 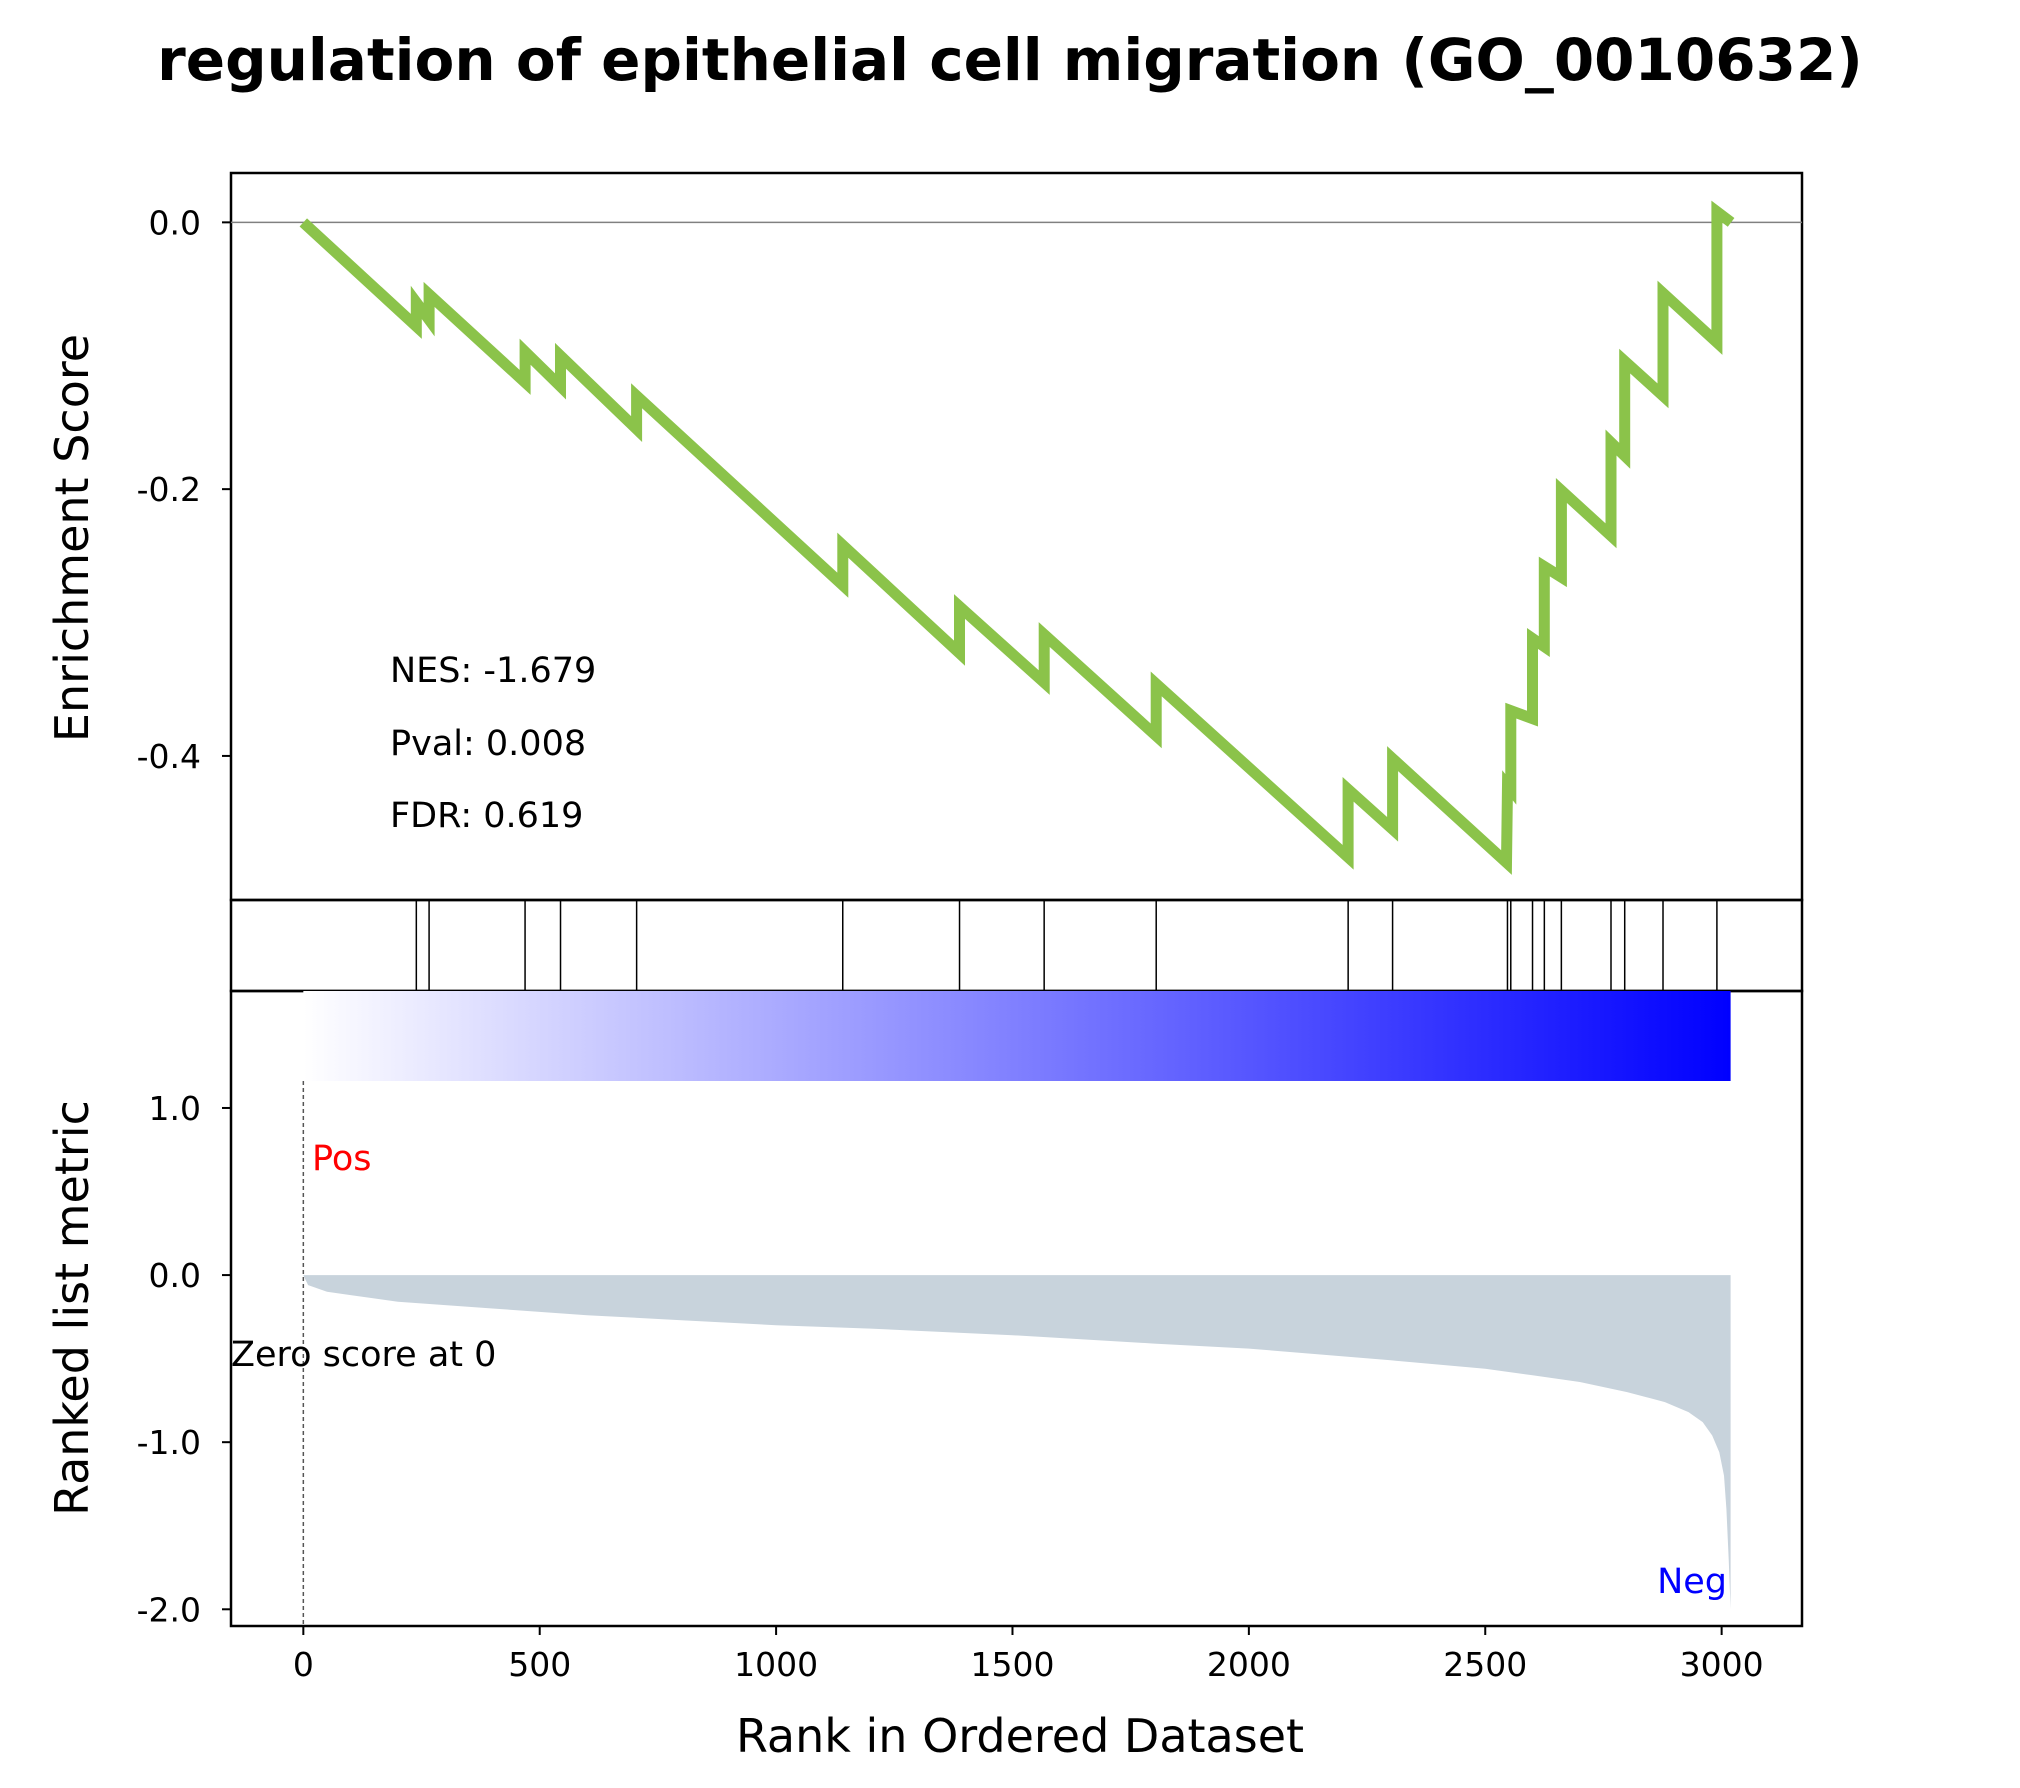 What do you see at coordinates (539, 1664) in the screenshot?
I see `x-tick-label: 500` at bounding box center [539, 1664].